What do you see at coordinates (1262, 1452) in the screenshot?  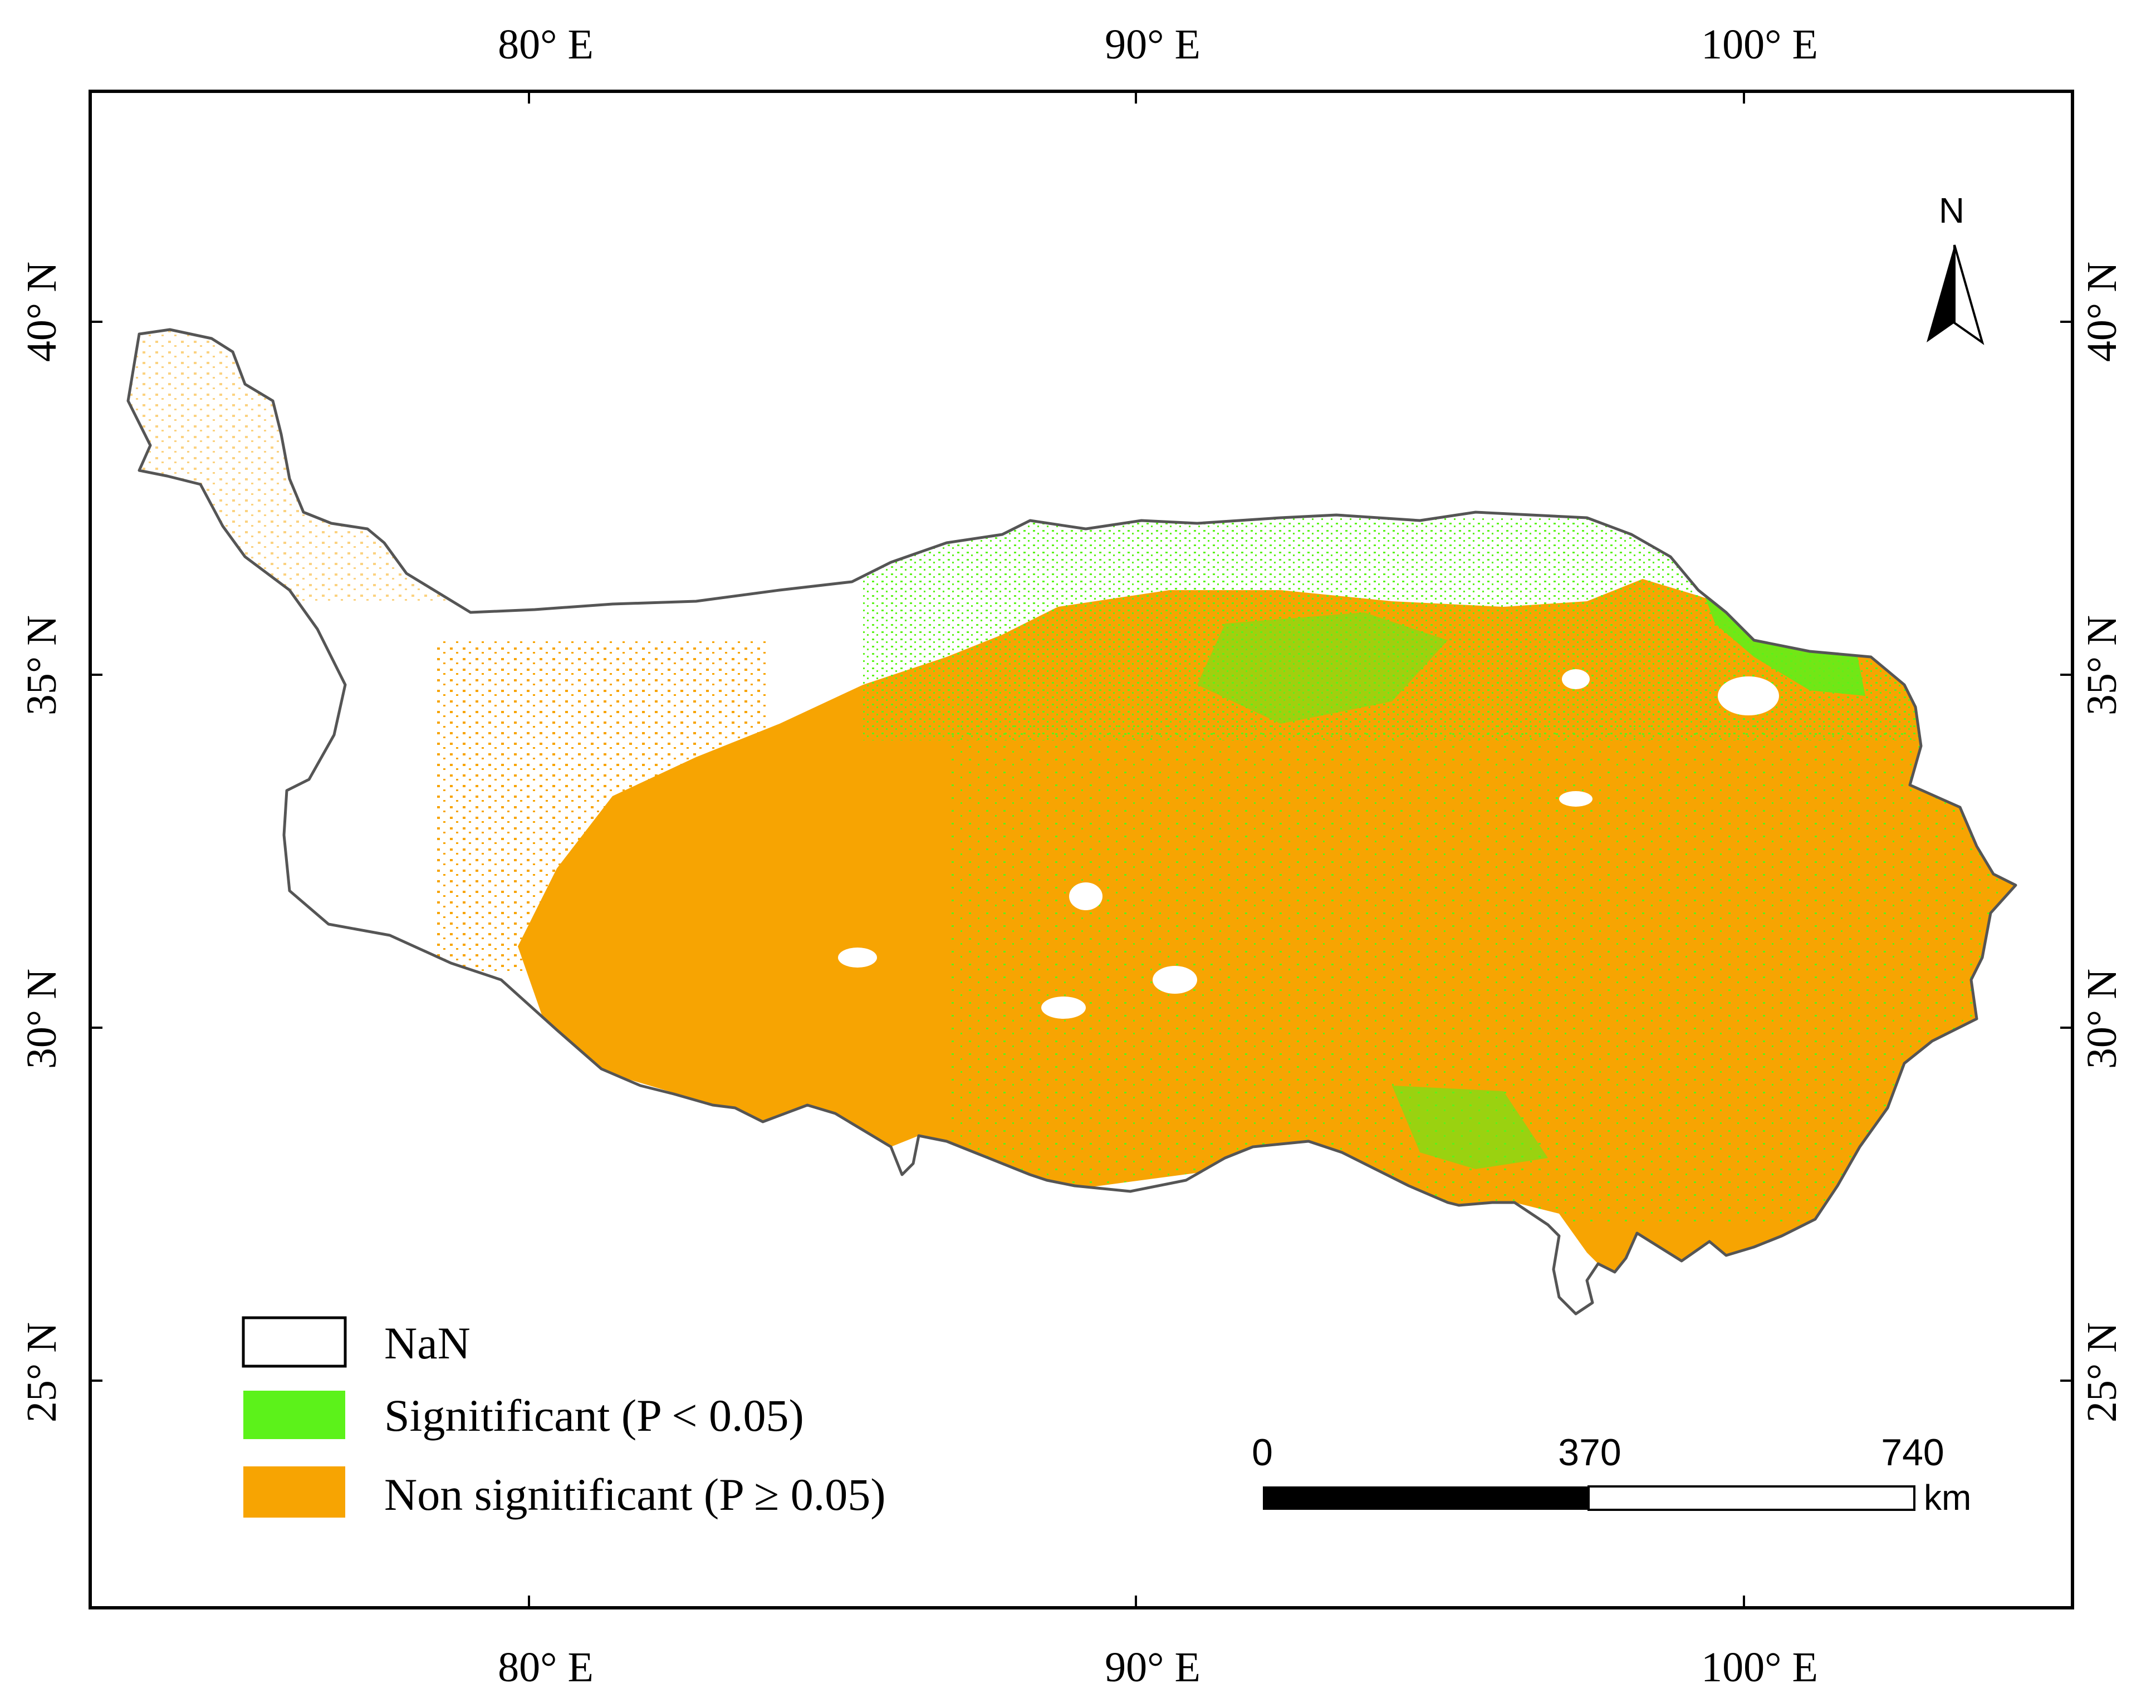 I see `scale-tick-0: 0` at bounding box center [1262, 1452].